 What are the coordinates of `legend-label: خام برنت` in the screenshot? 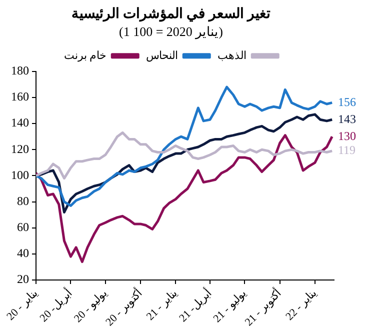 It's located at (85, 56).